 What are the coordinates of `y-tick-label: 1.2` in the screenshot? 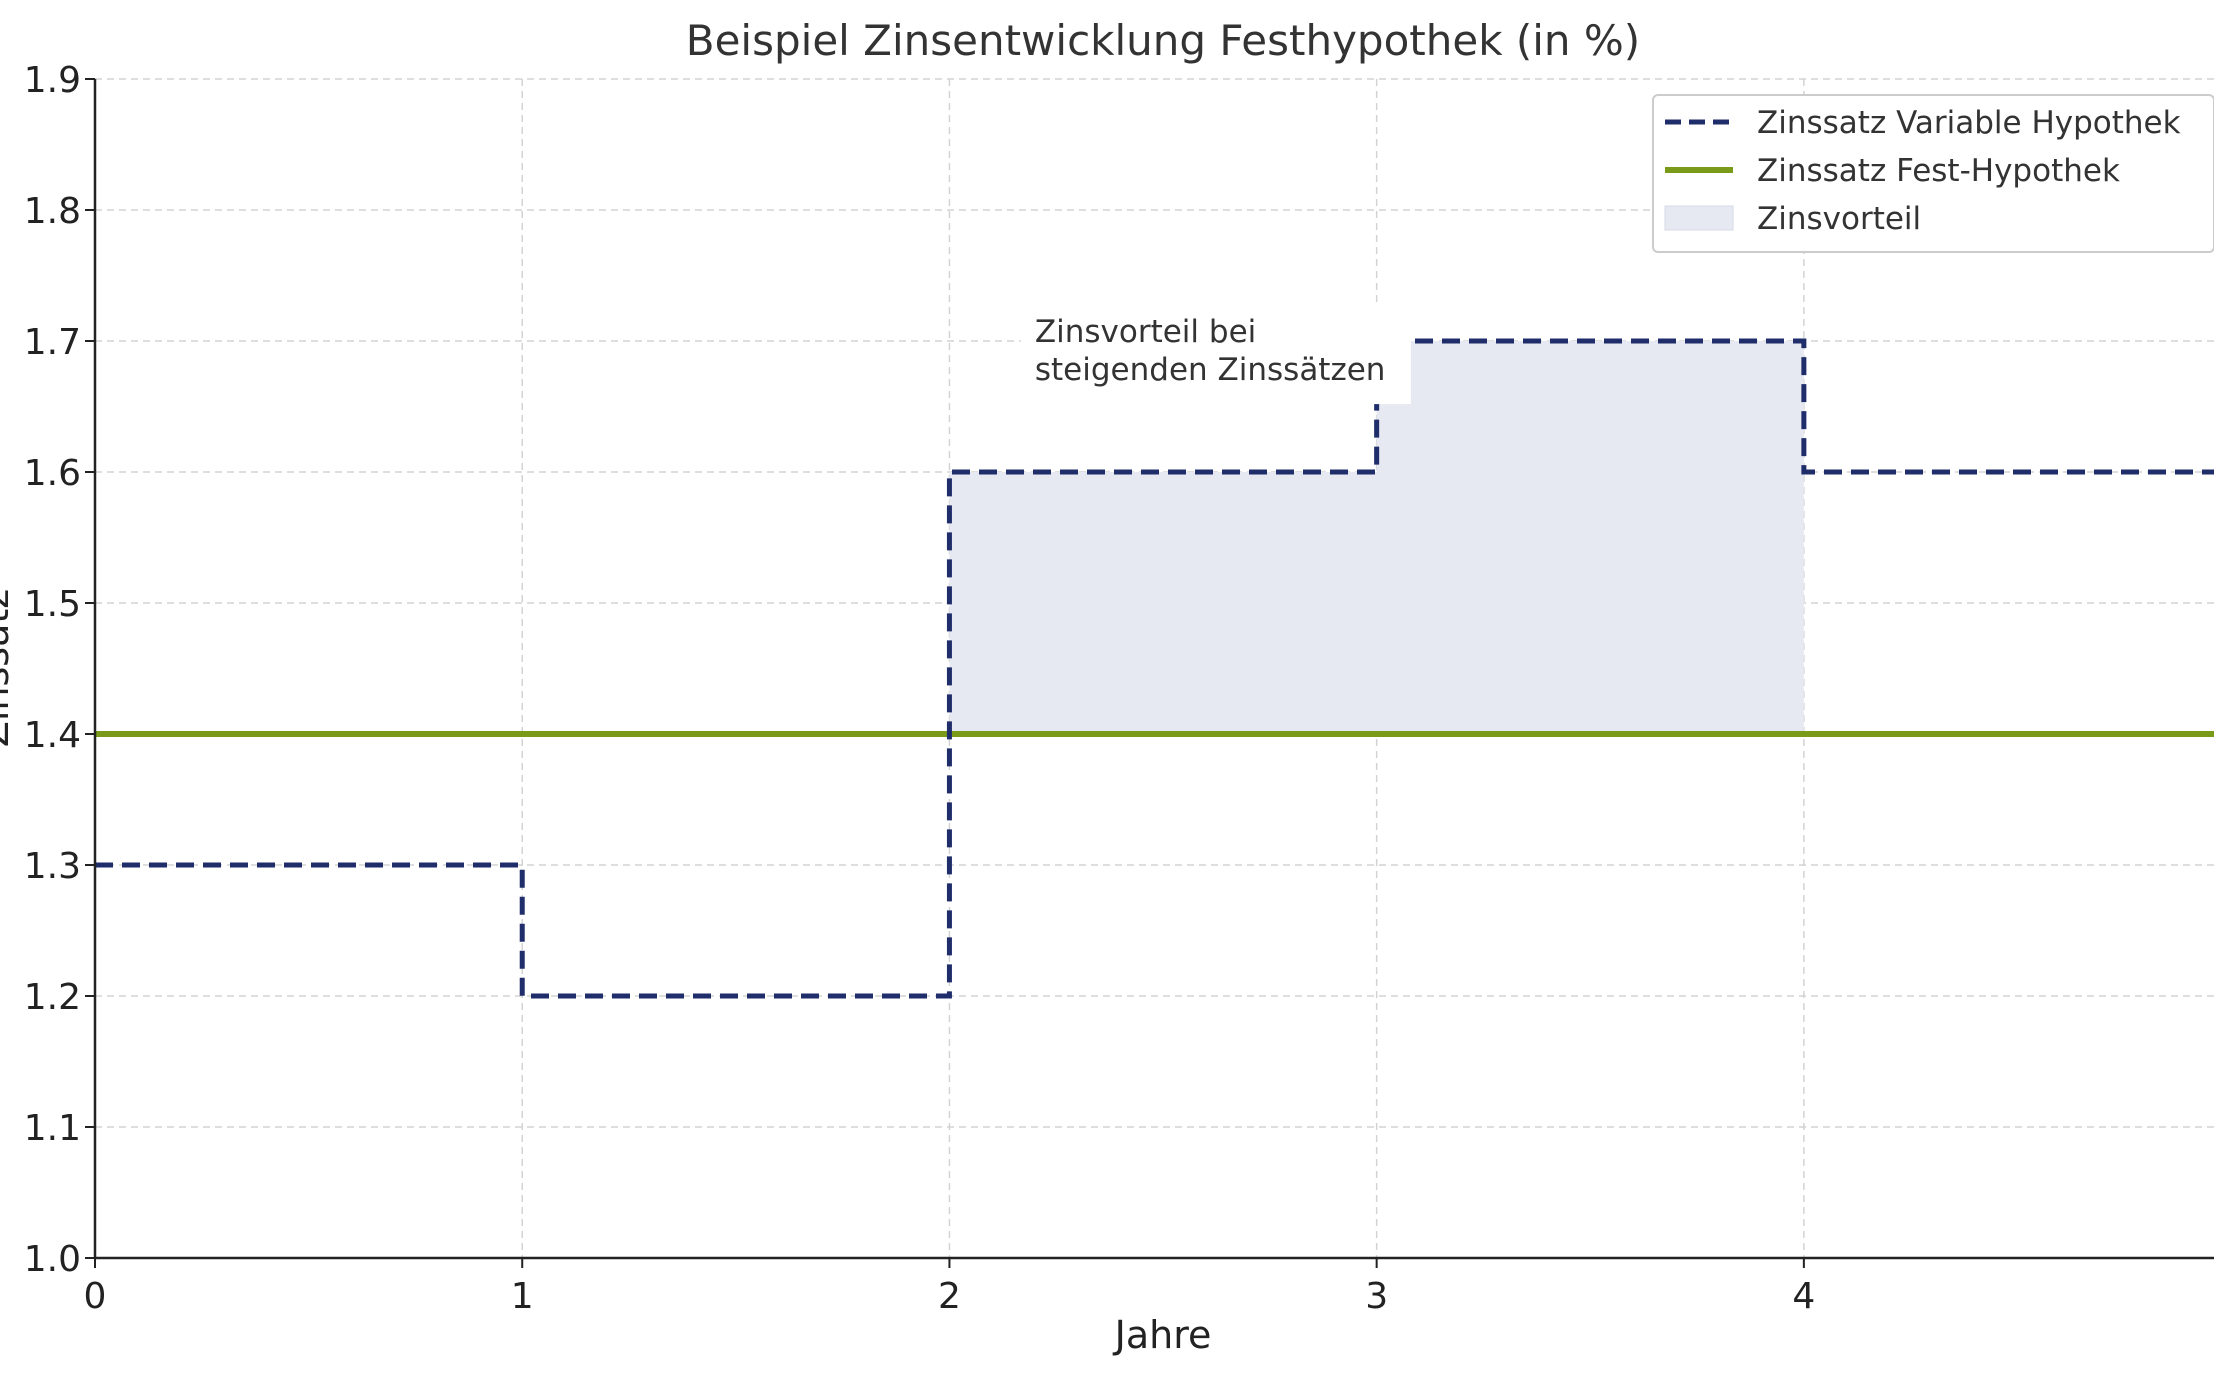 It's located at (52, 997).